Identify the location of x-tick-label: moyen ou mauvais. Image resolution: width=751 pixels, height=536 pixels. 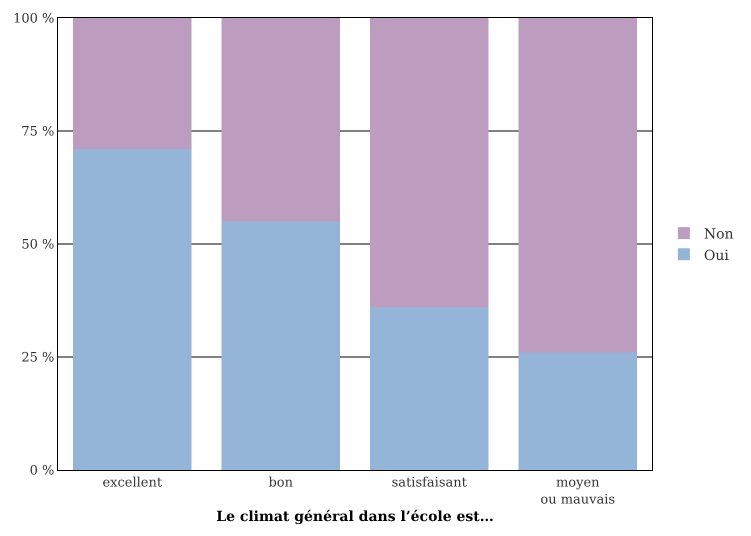
(578, 492).